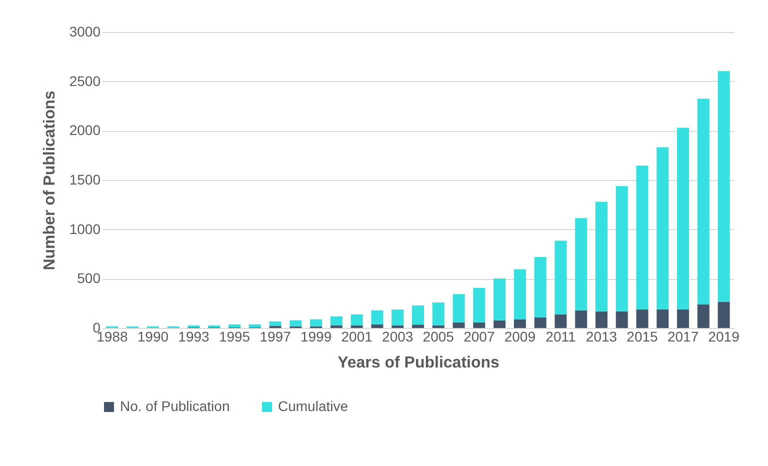 The height and width of the screenshot is (466, 768). What do you see at coordinates (234, 336) in the screenshot?
I see `x-tick-label: 1995` at bounding box center [234, 336].